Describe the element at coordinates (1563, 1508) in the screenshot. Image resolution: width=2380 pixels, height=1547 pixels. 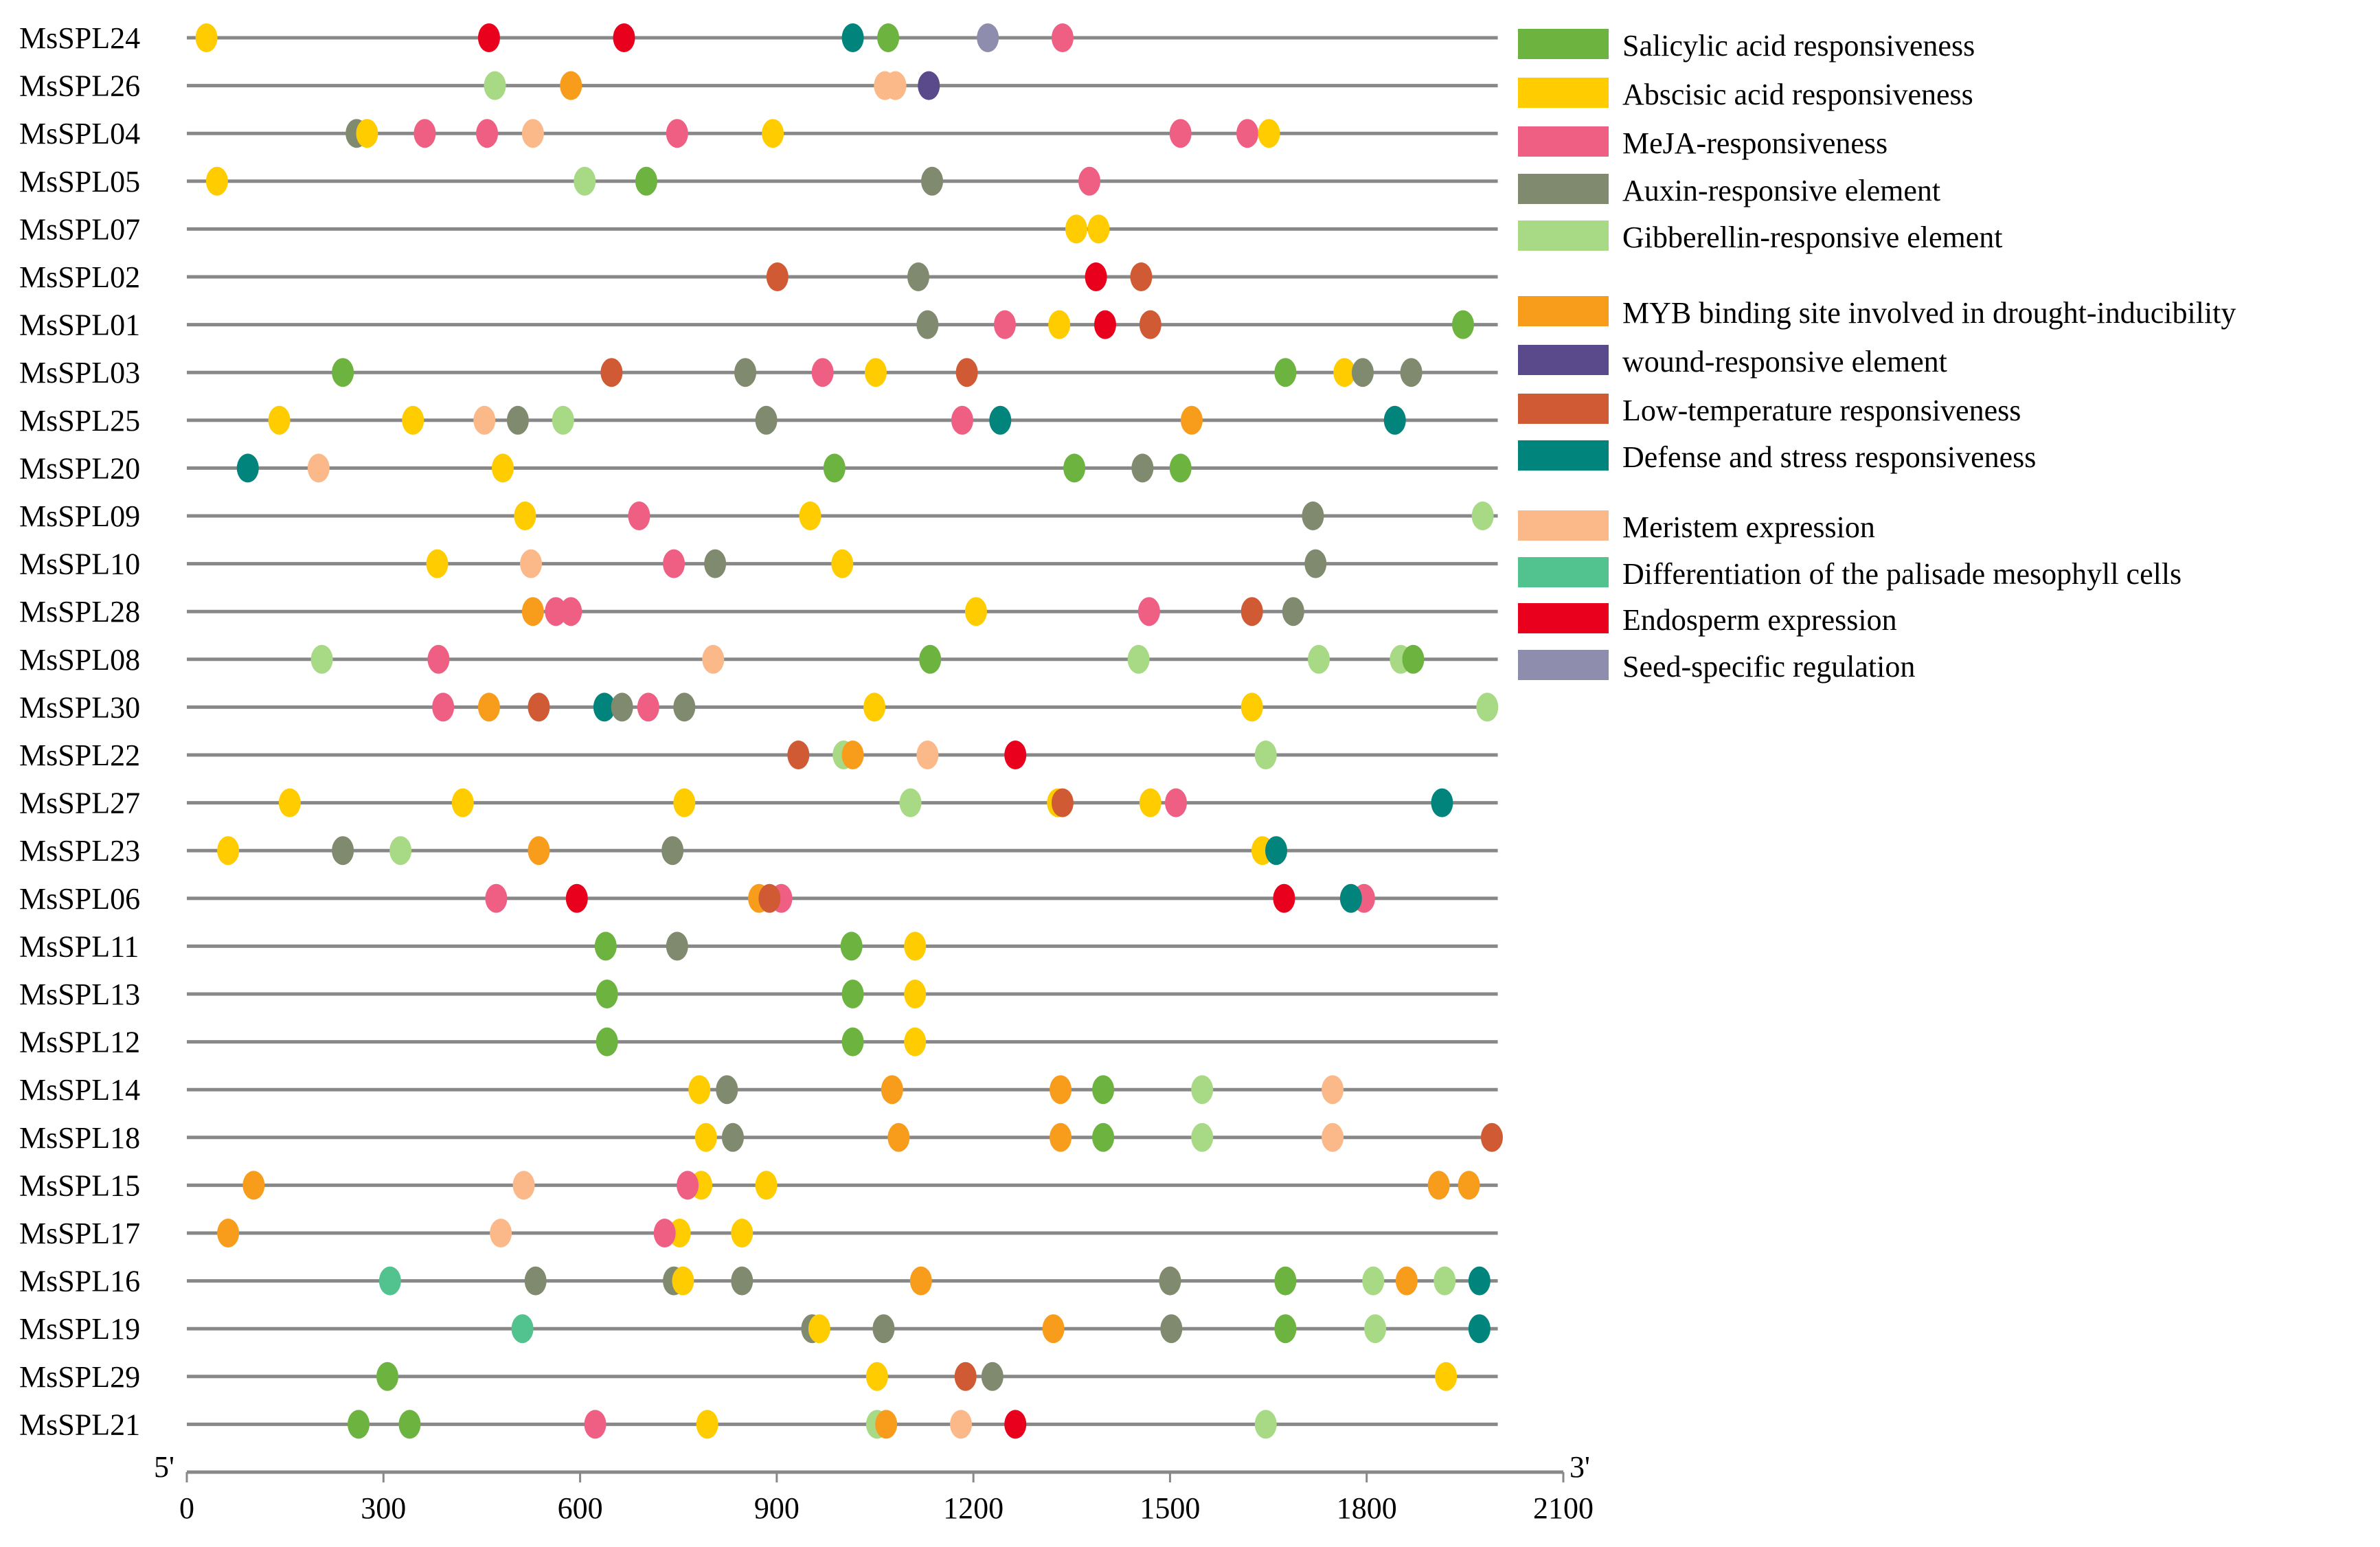
I see `x-tick-label: 2100` at that location.